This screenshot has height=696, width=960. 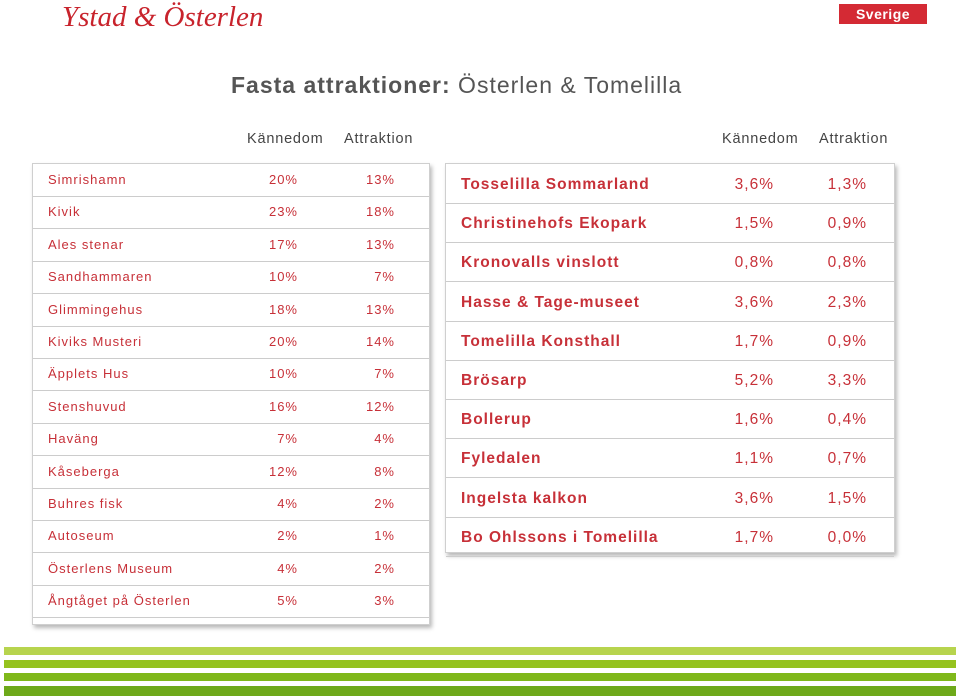 I want to click on attraction-name: Kåseberga, so click(x=84, y=471).